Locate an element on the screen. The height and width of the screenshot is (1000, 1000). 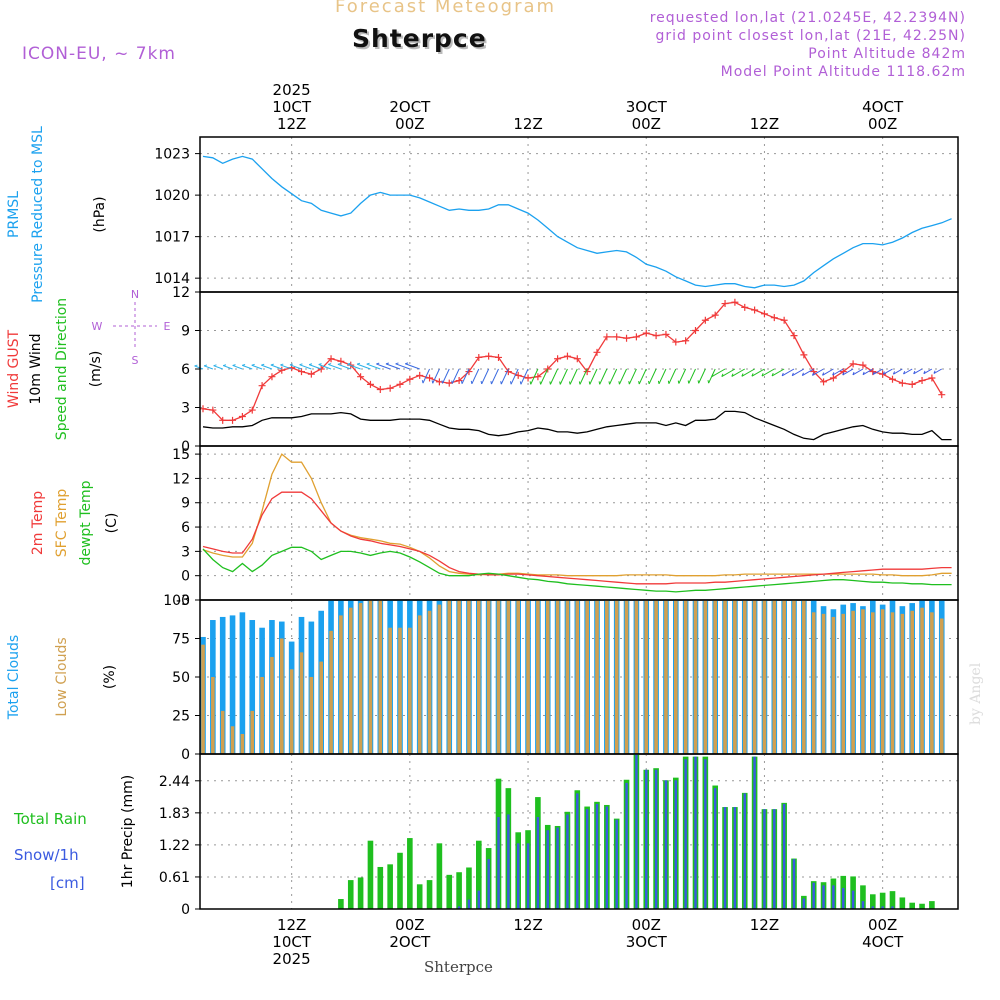
panel-pressure is located at coordinates (577, 214).